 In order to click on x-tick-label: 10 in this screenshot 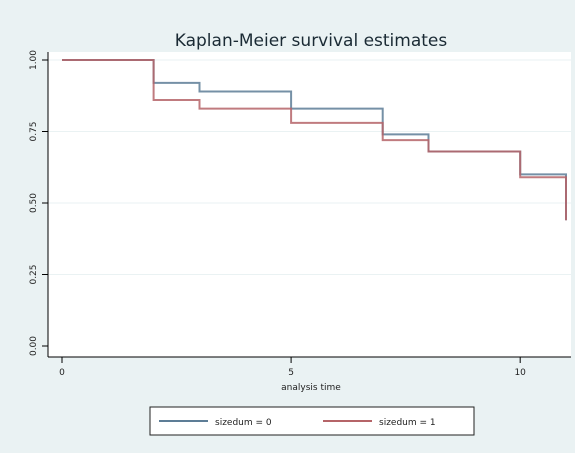, I will do `click(520, 373)`.